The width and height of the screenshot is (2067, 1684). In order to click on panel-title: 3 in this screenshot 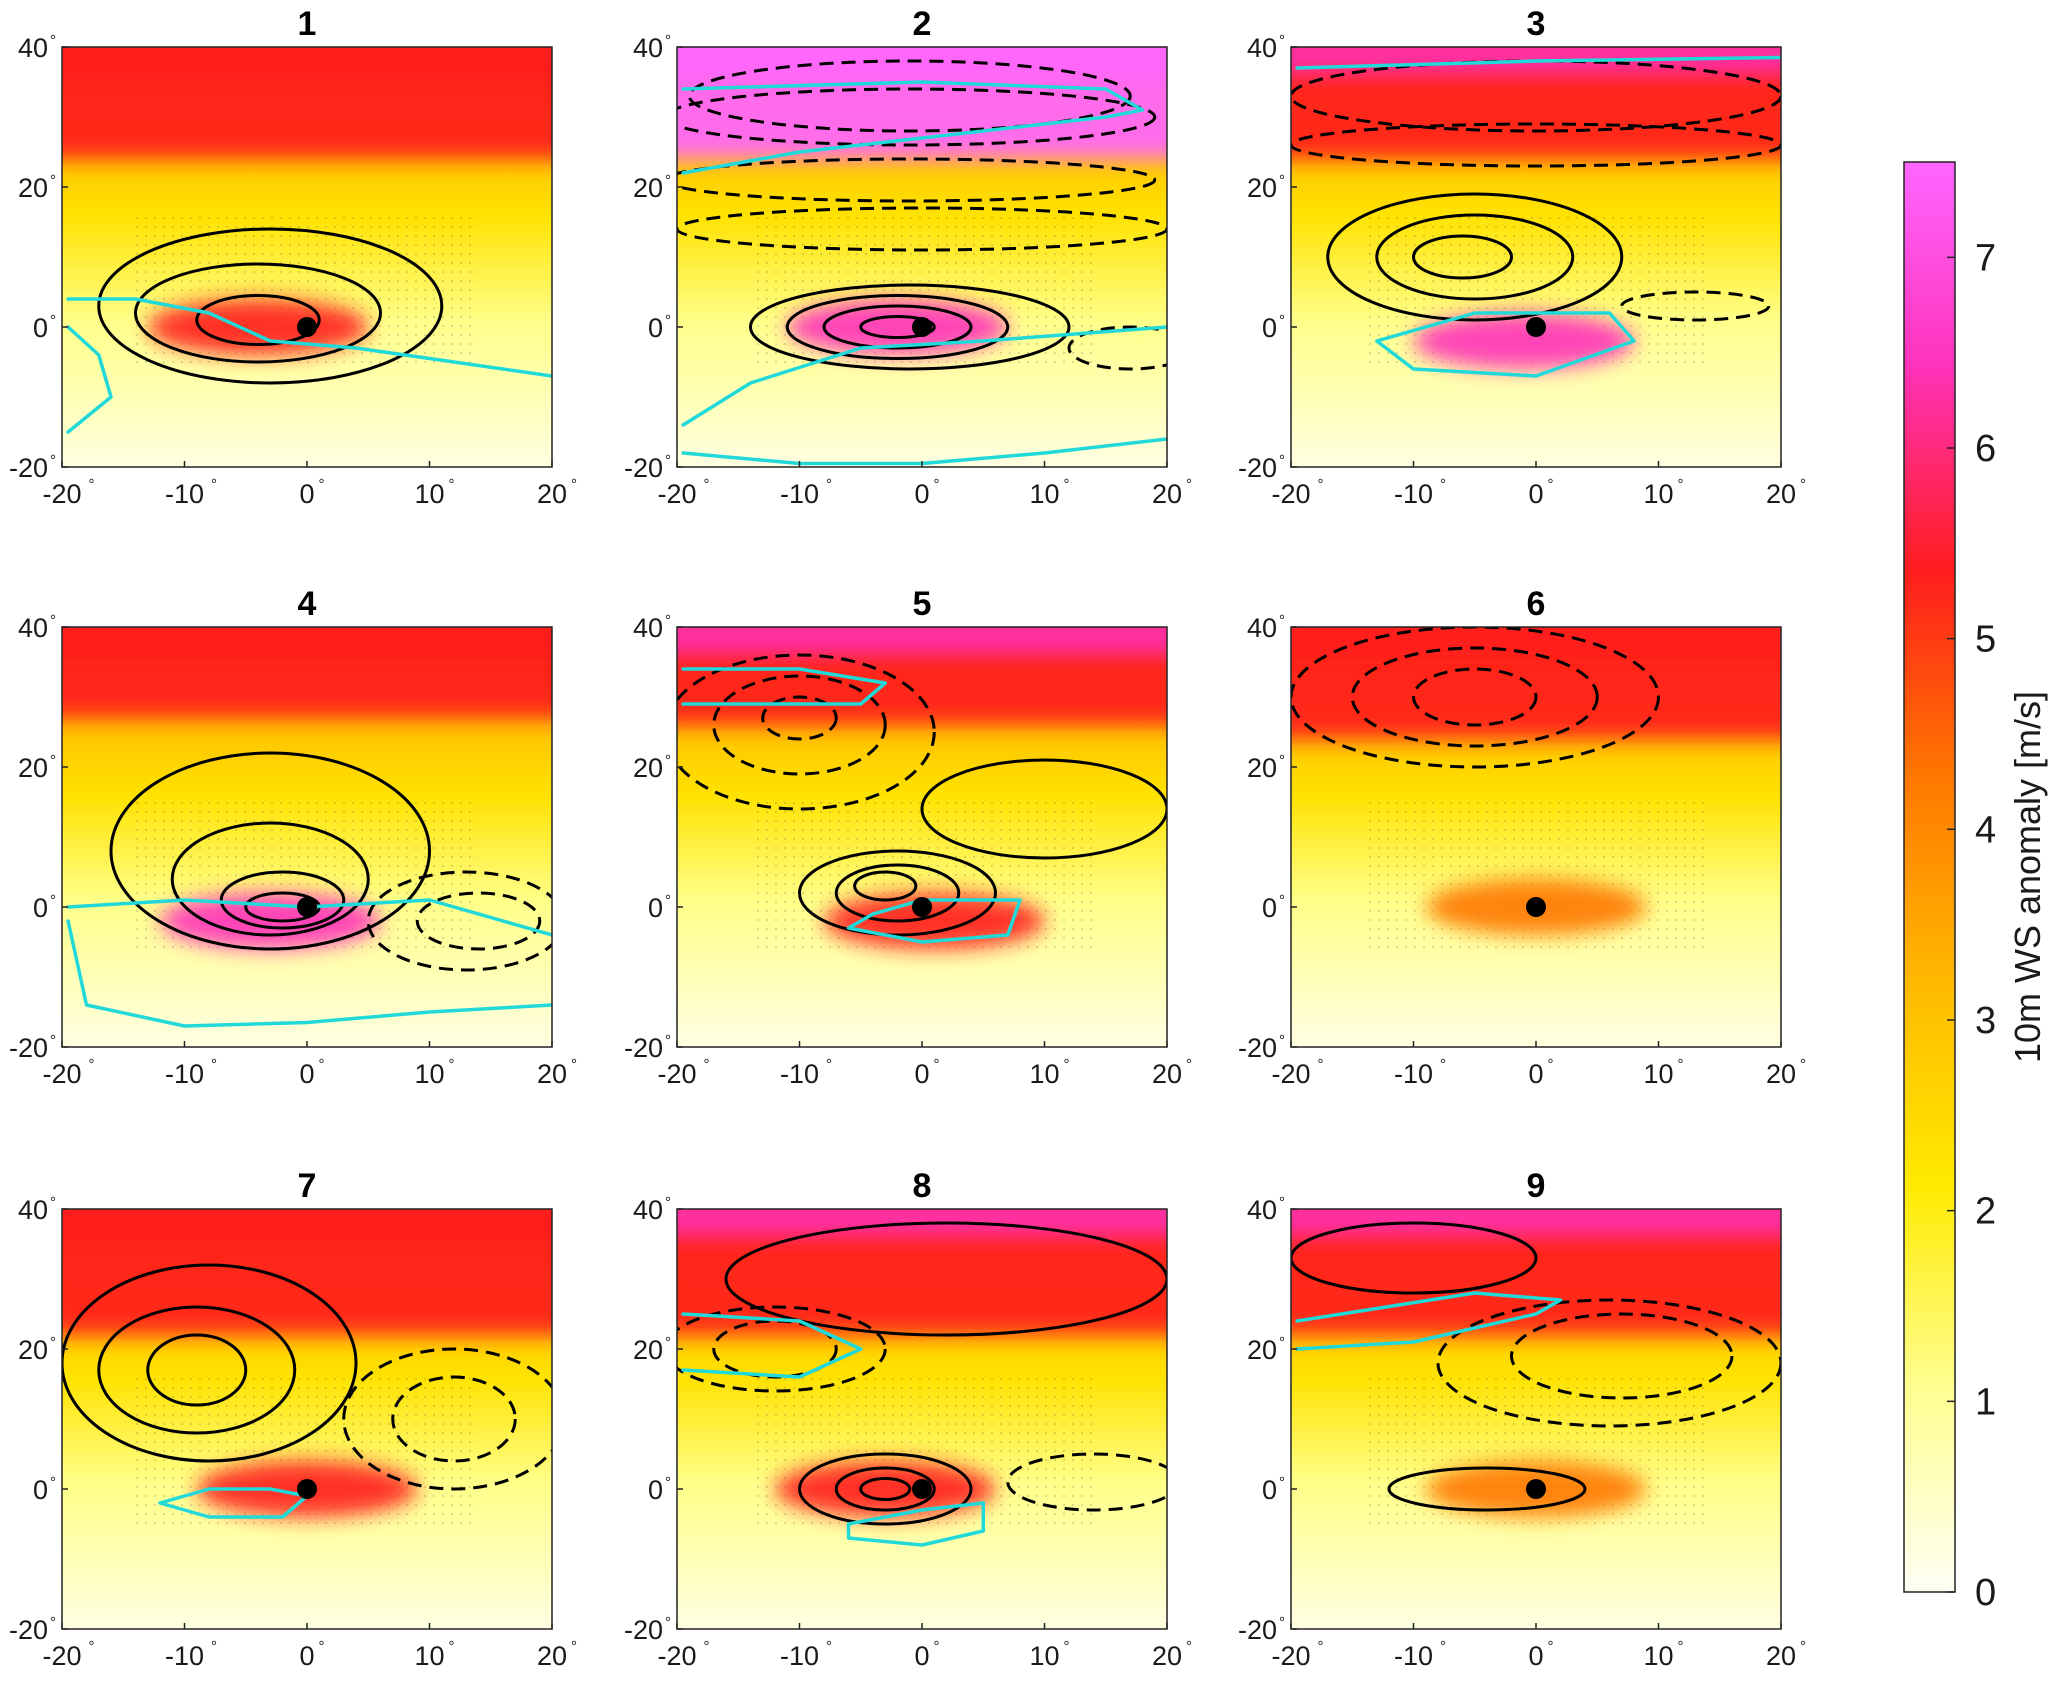, I will do `click(1536, 24)`.